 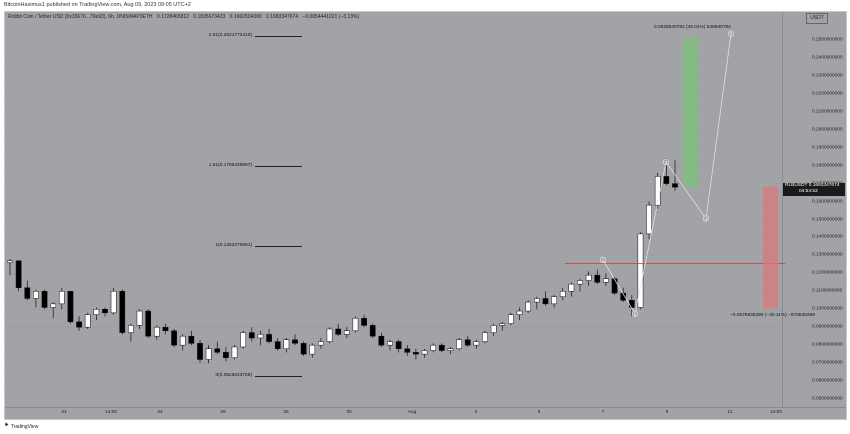 What do you see at coordinates (827, 202) in the screenshot?
I see `price-axis-label: 0.1600000000` at bounding box center [827, 202].